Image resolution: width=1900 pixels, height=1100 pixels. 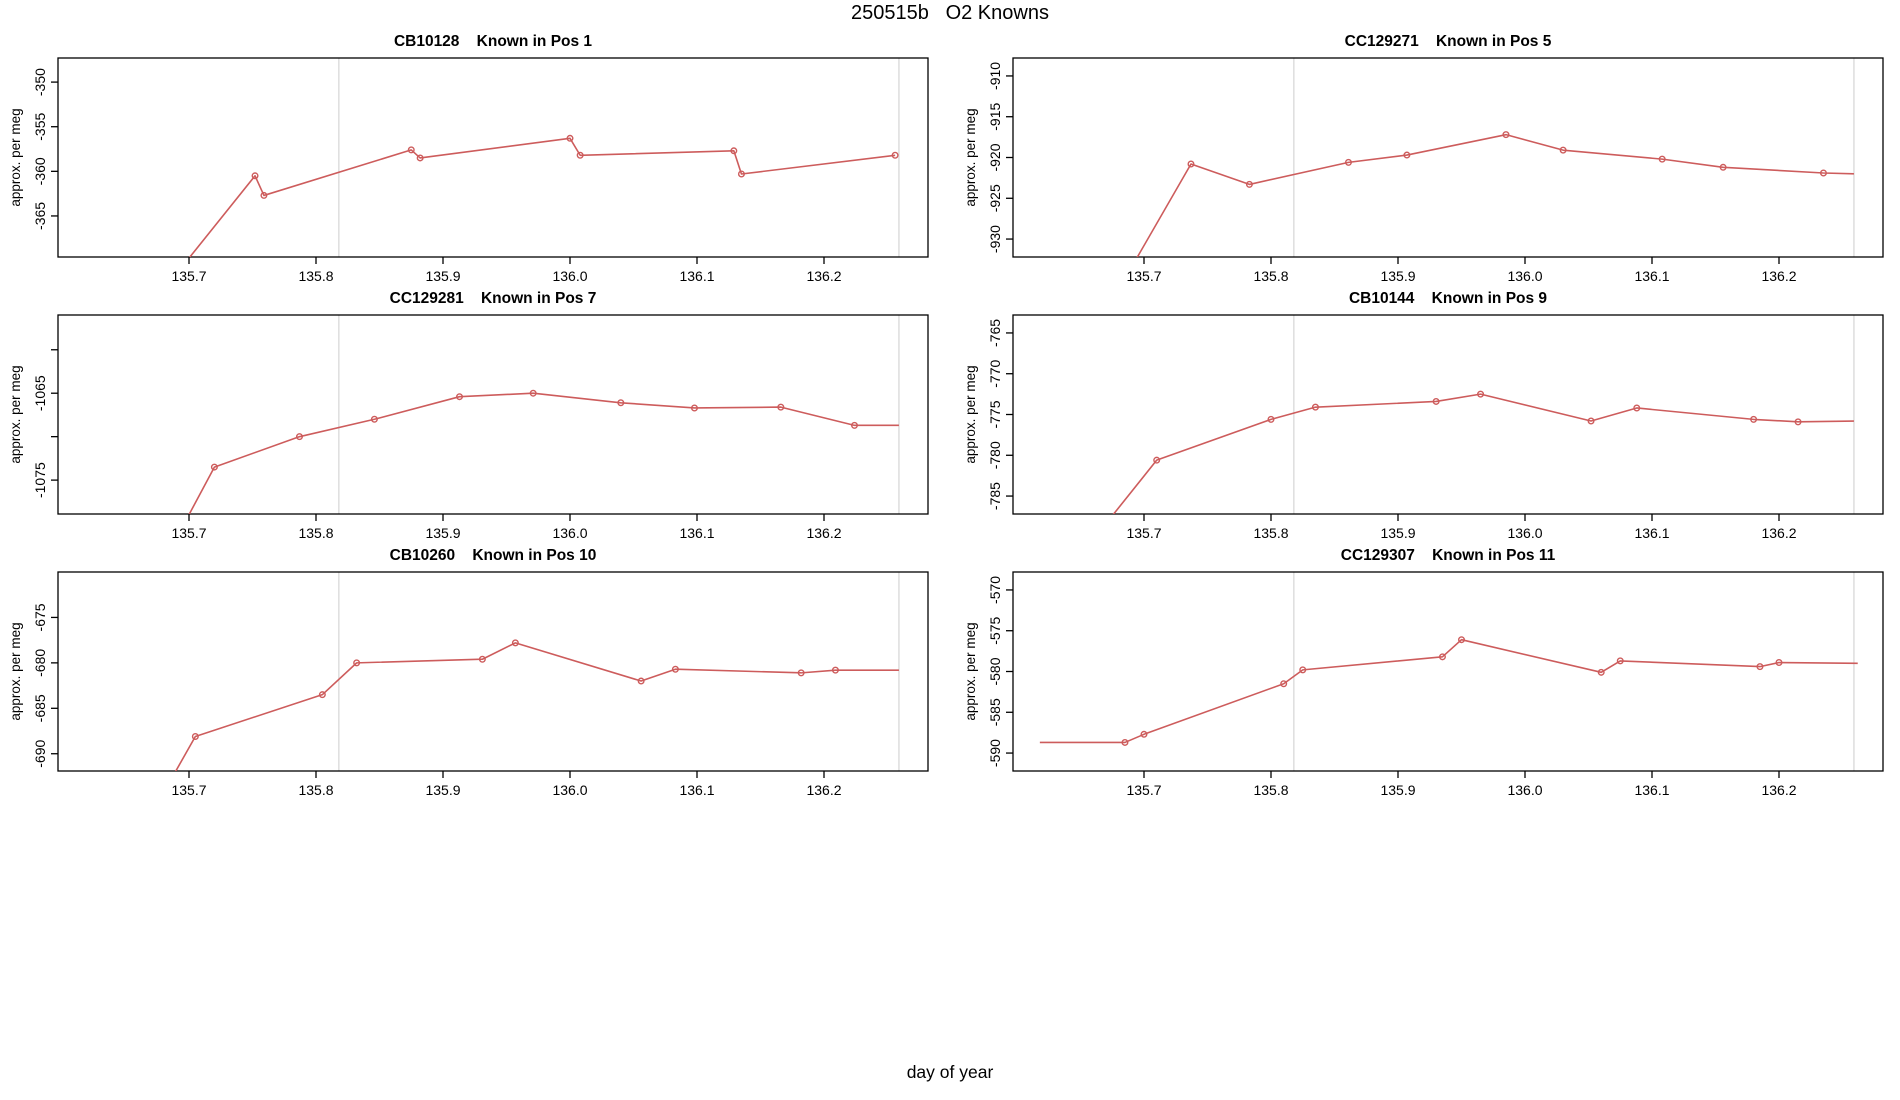 I want to click on subplot-title-pos7: CC129281 Known in Pos 7, so click(x=493, y=298).